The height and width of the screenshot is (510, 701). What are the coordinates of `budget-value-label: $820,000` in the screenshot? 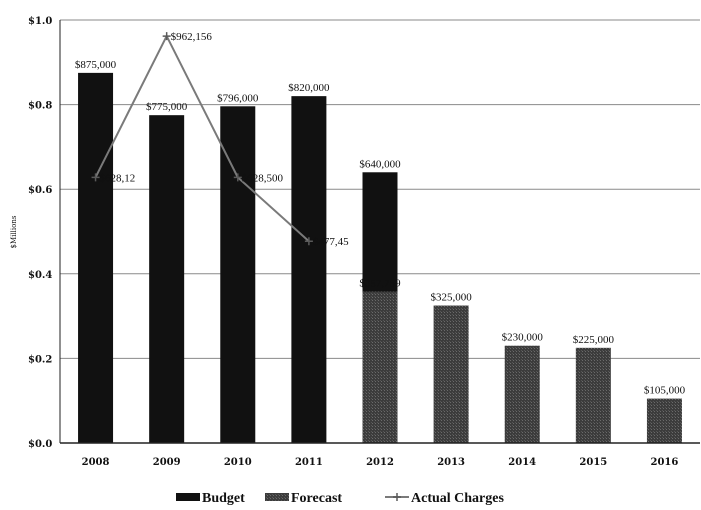 It's located at (309, 88).